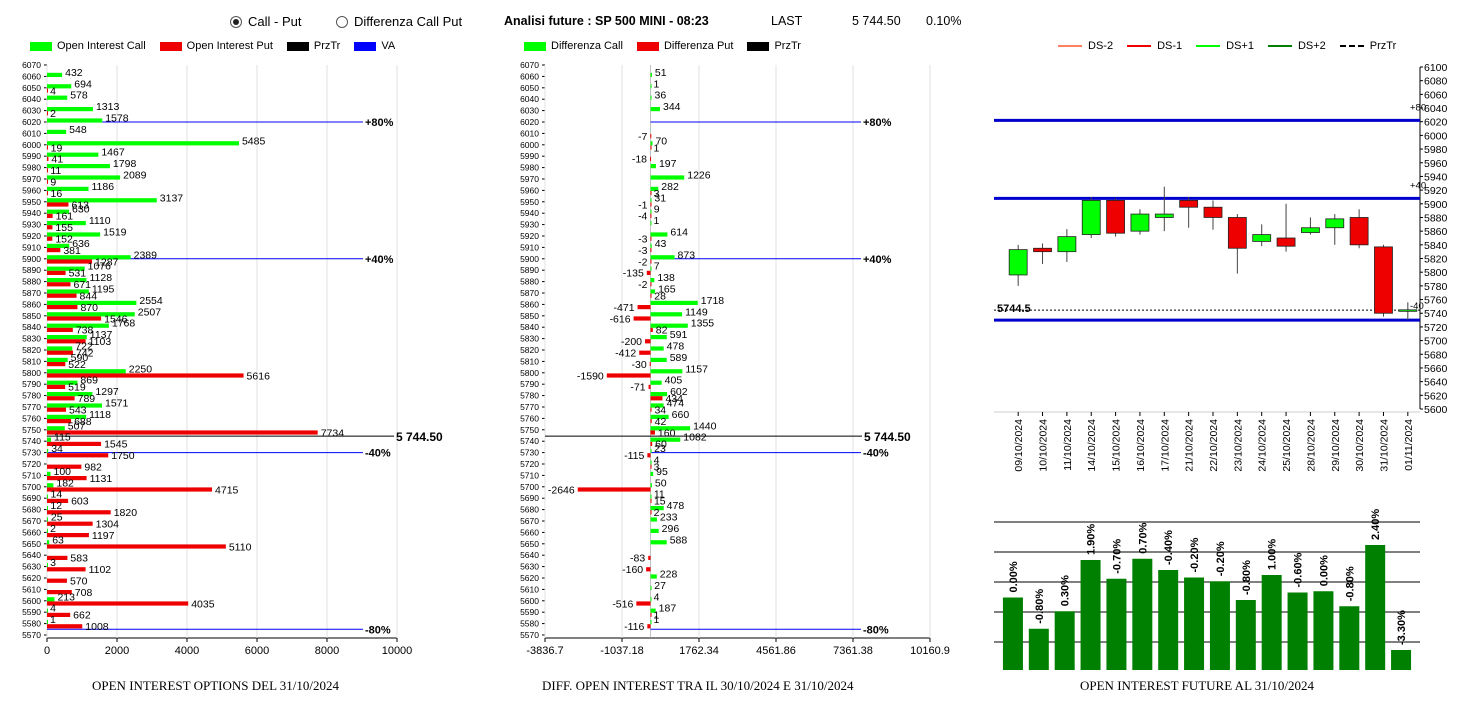  Describe the element at coordinates (31, 453) in the screenshot. I see `y-tick-label: 5730` at that location.